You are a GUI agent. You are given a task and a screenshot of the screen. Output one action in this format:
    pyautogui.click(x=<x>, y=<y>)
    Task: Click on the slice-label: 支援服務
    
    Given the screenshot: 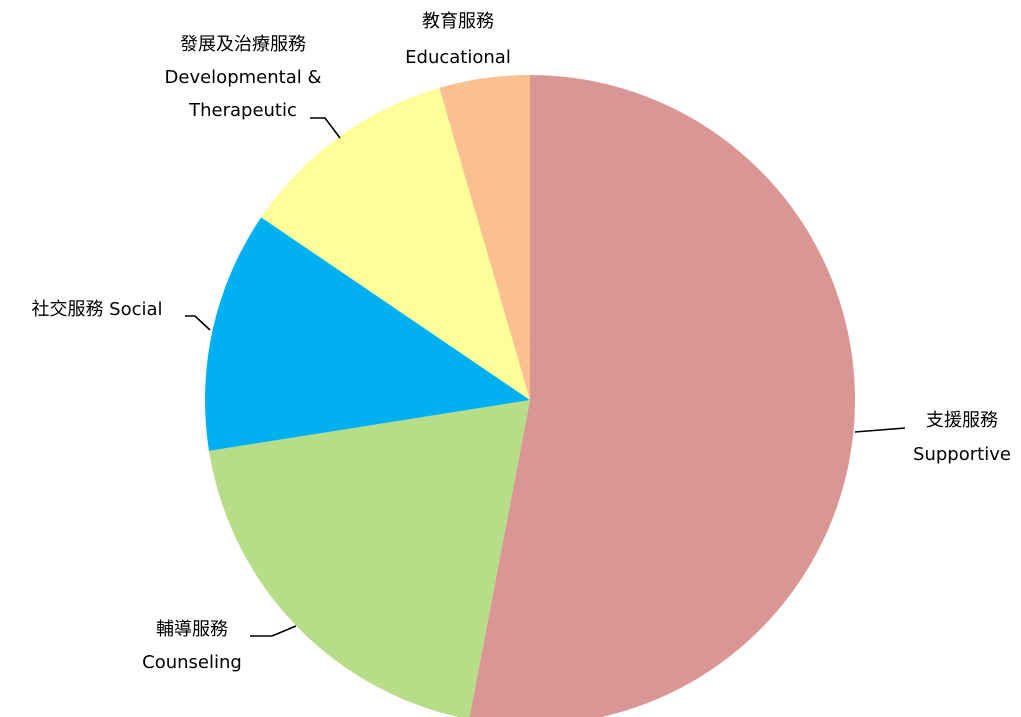 What is the action you would take?
    pyautogui.click(x=962, y=420)
    